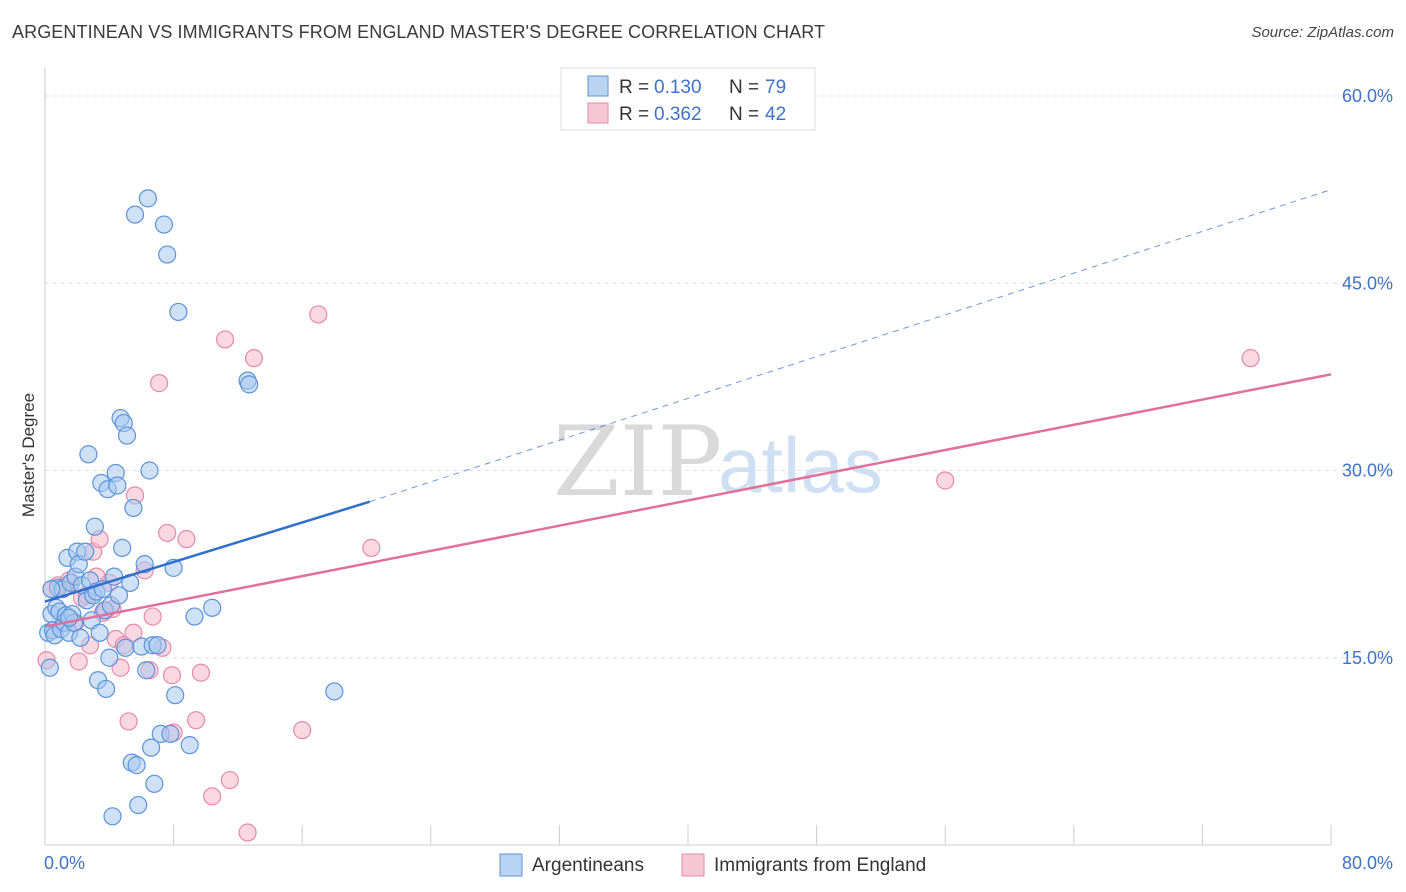  I want to click on trend-line-argentineans, so click(207, 551).